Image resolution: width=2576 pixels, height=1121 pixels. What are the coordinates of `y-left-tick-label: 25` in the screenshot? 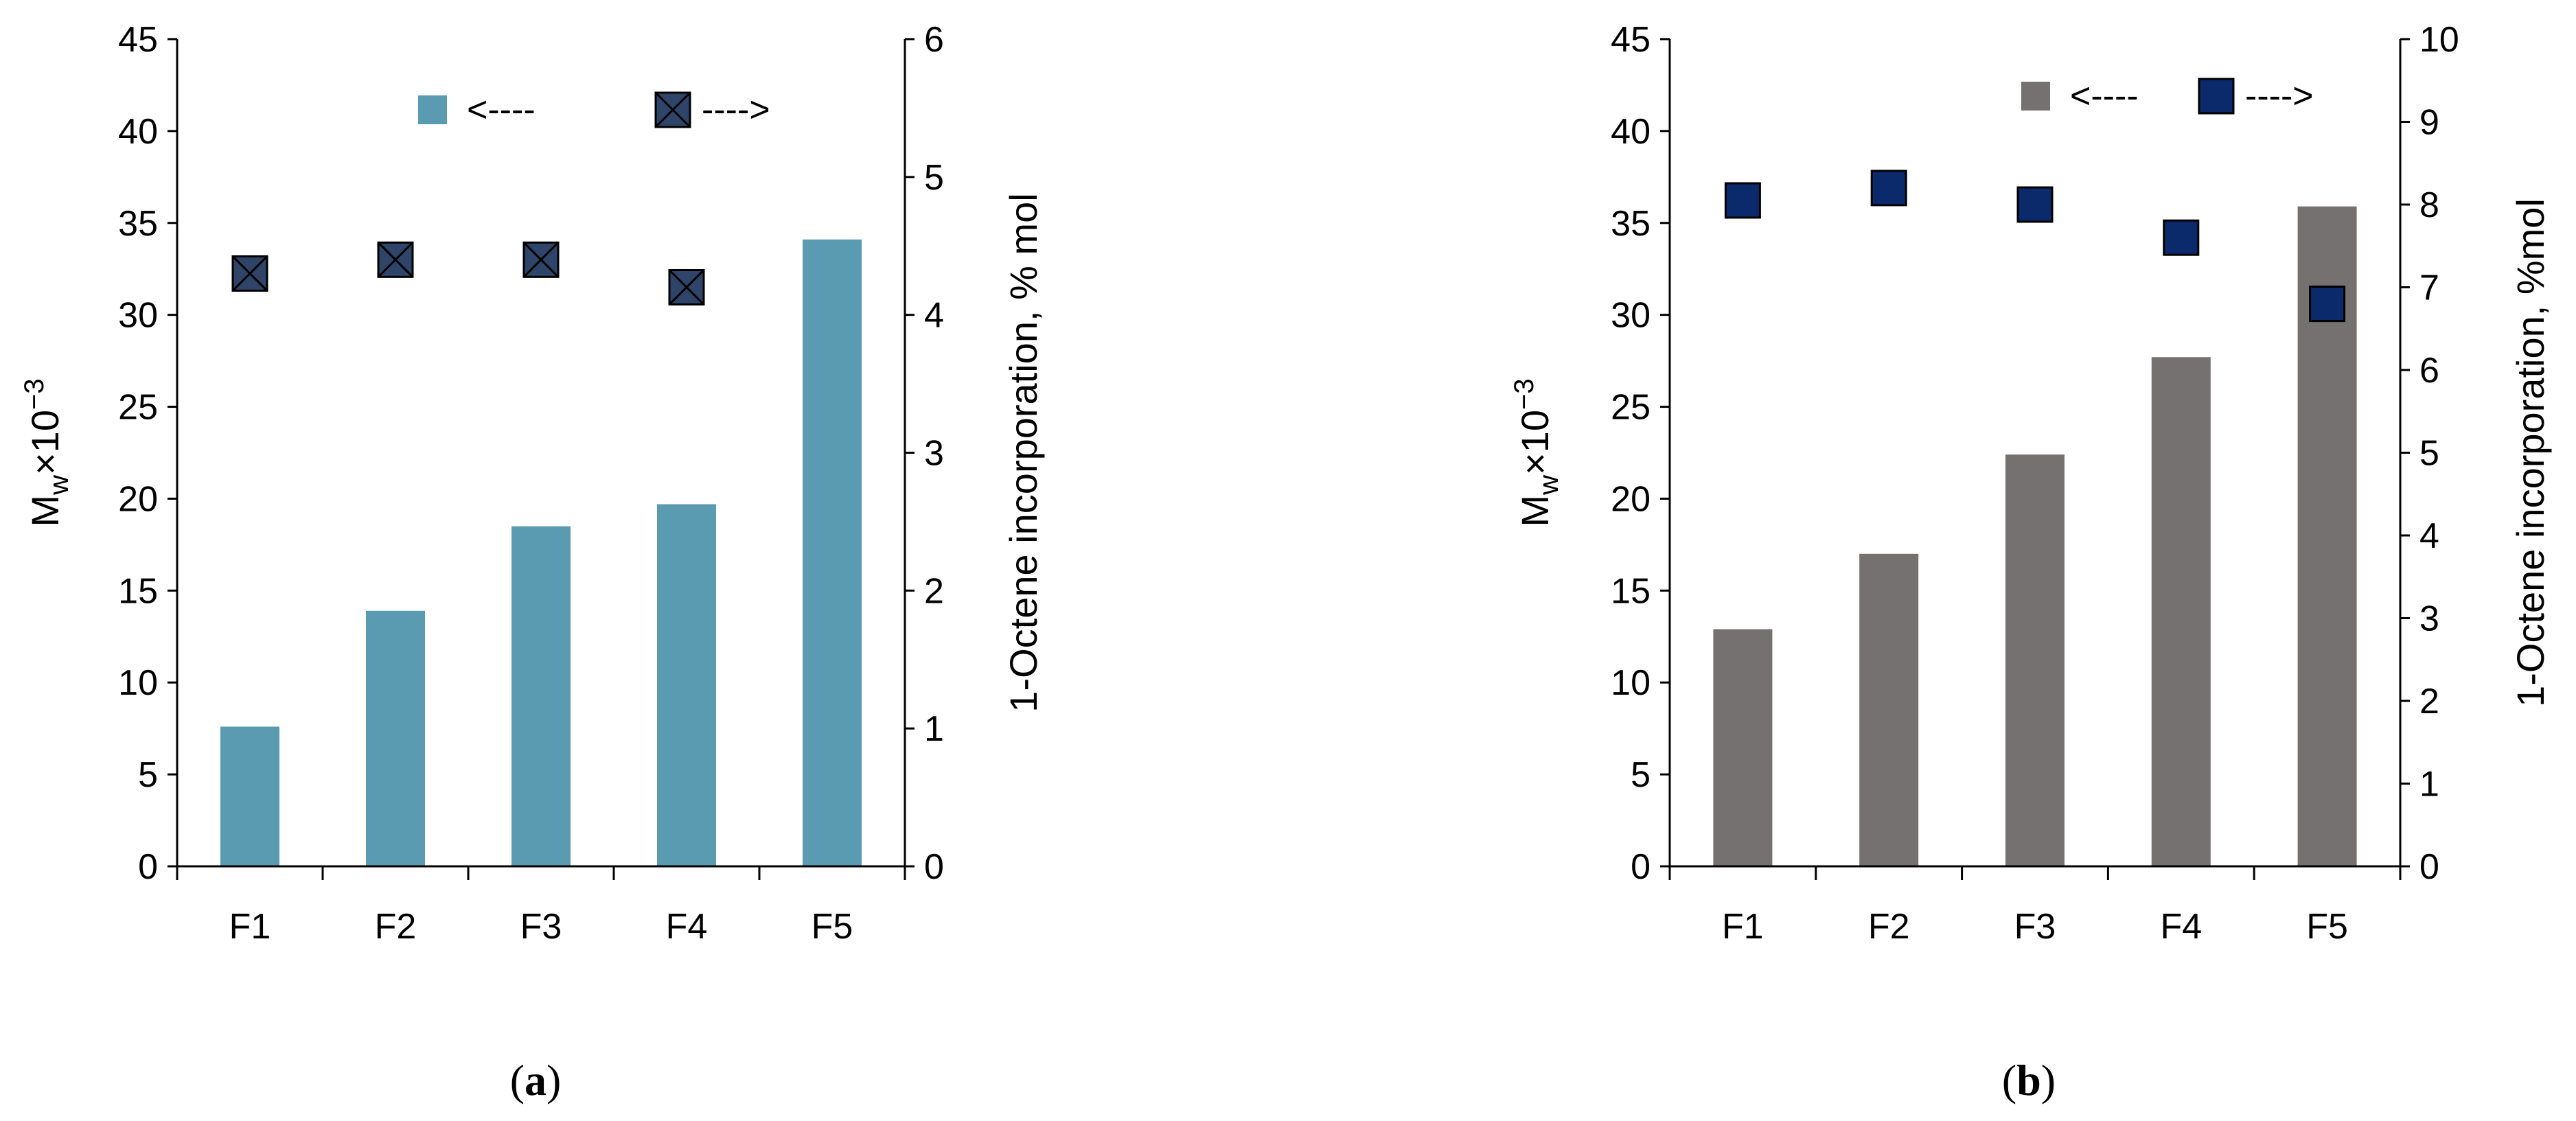 It's located at (1631, 408).